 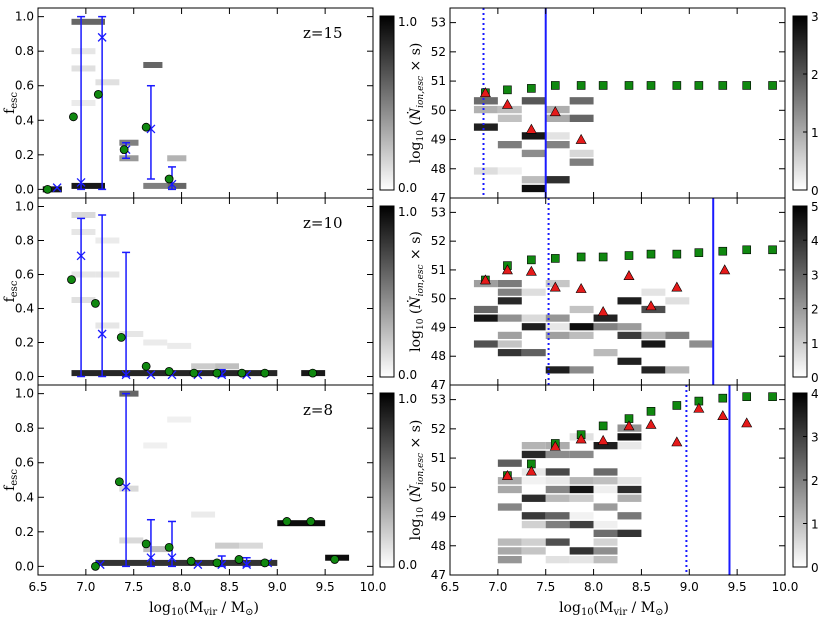 I want to click on y-tick-label: 0.4, so click(x=24, y=309).